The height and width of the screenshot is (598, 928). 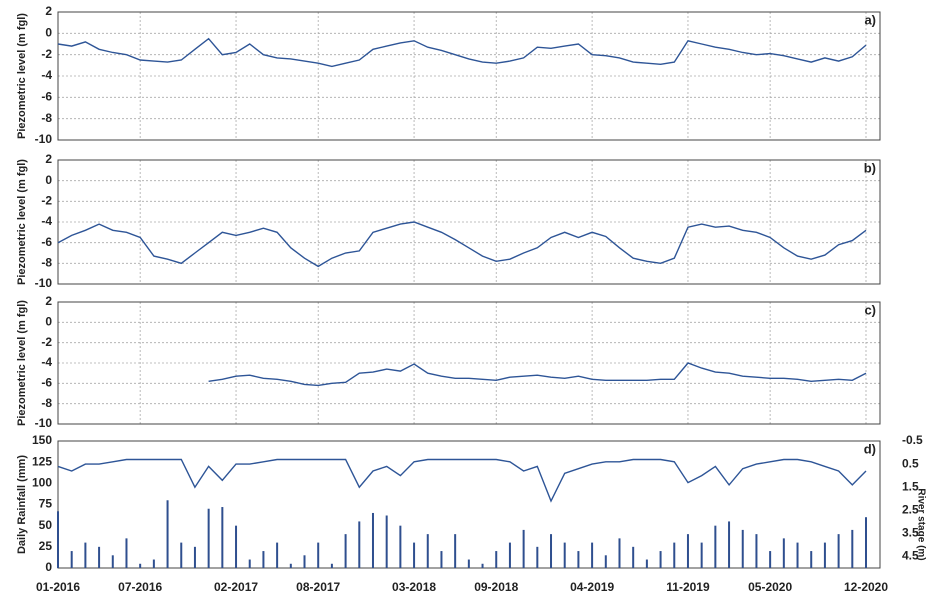 I want to click on y-tick-label: 25, so click(x=46, y=546).